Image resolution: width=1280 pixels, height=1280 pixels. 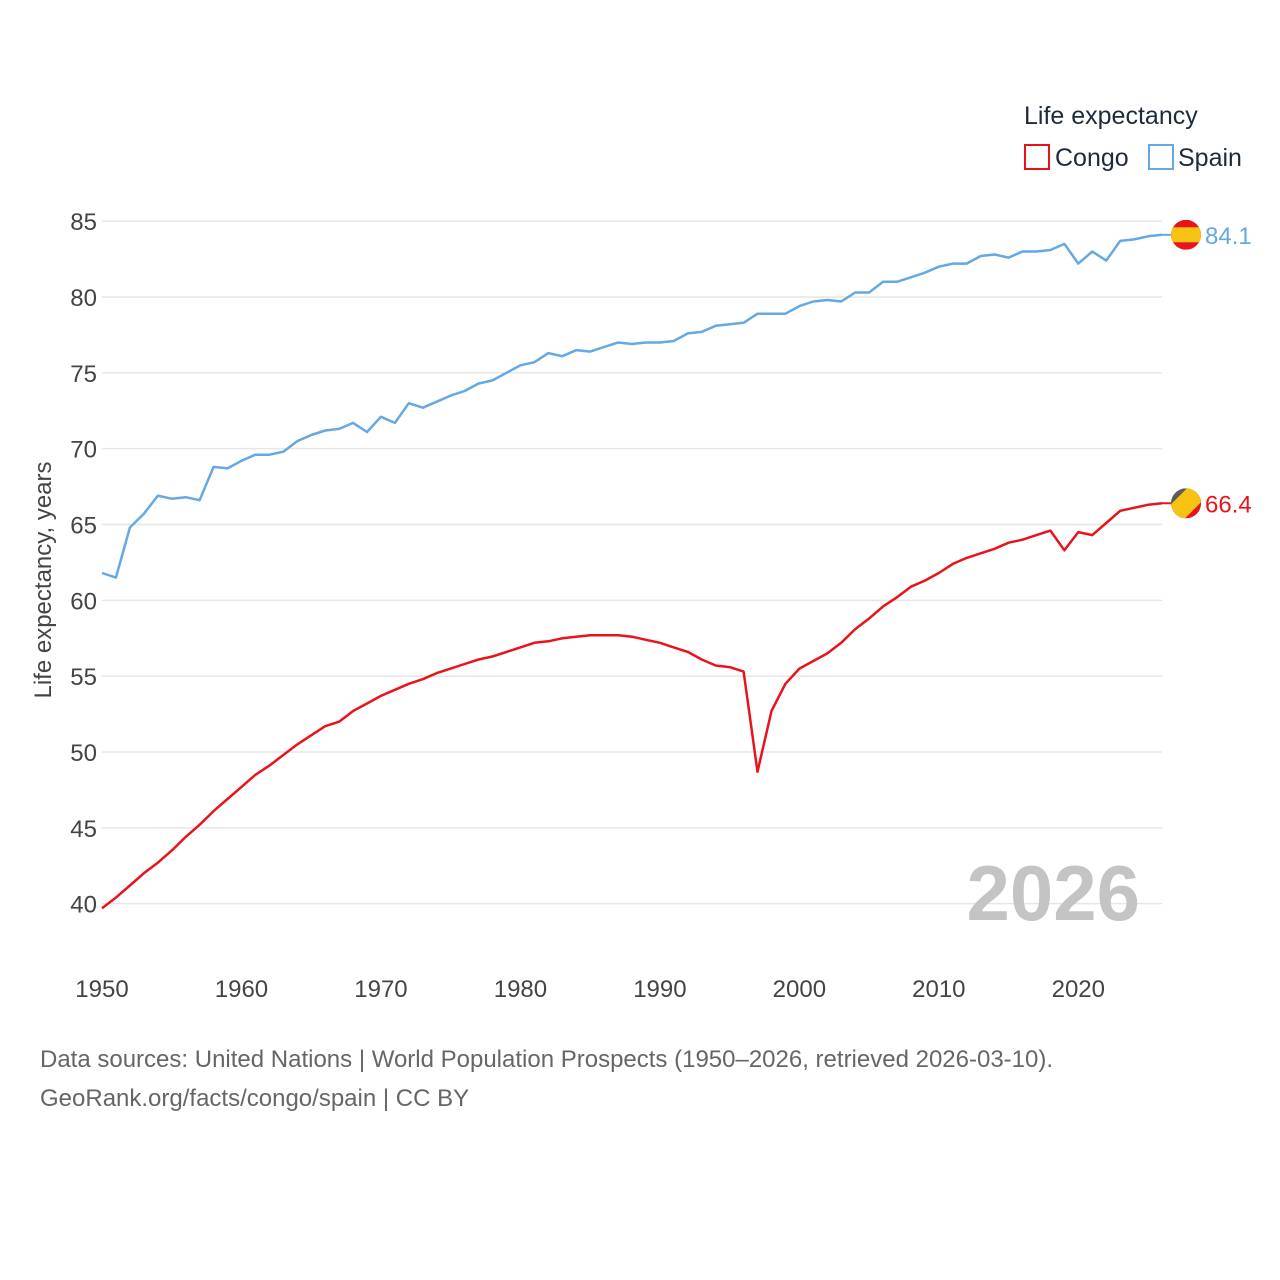 I want to click on y-tick-80: 80, so click(x=83, y=298).